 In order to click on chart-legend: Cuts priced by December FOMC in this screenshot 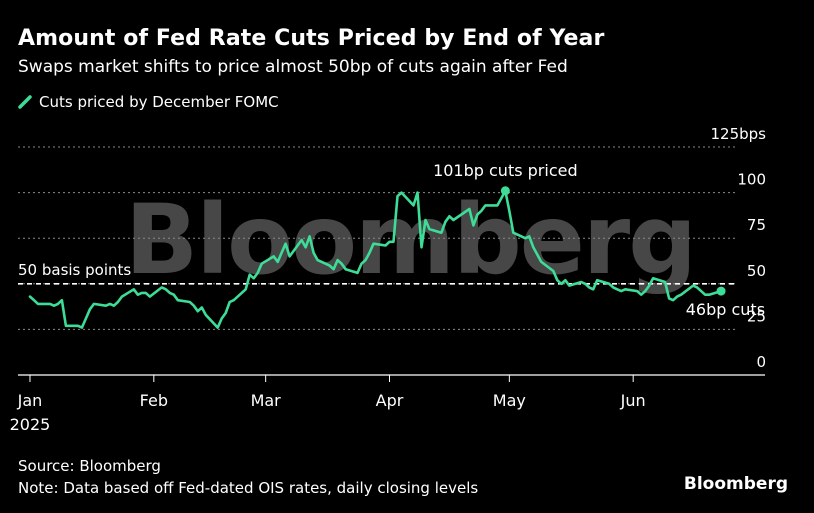, I will do `click(148, 102)`.